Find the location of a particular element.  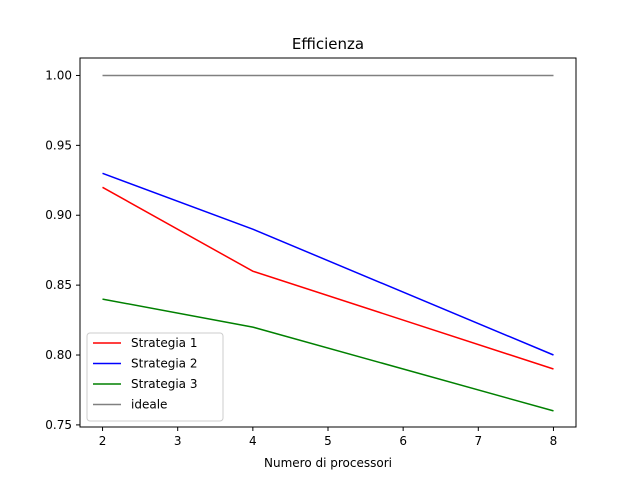

x-tick-label: 6 is located at coordinates (403, 441).